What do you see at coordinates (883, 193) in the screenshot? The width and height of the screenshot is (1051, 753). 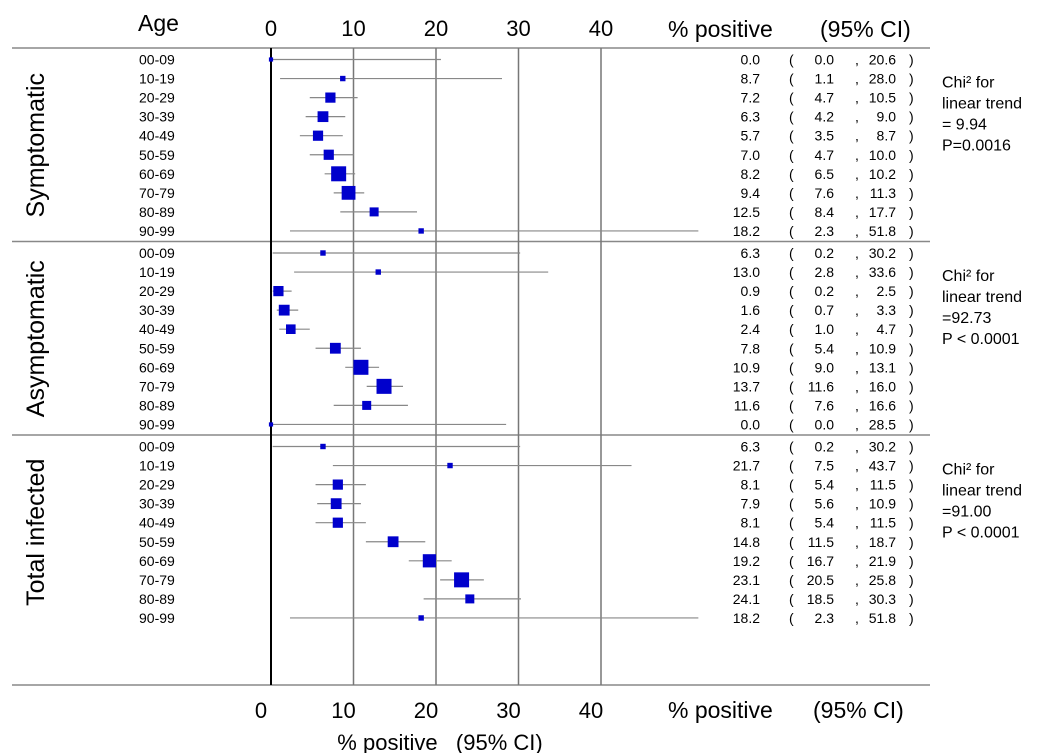 I see `ci-high: 11.3` at bounding box center [883, 193].